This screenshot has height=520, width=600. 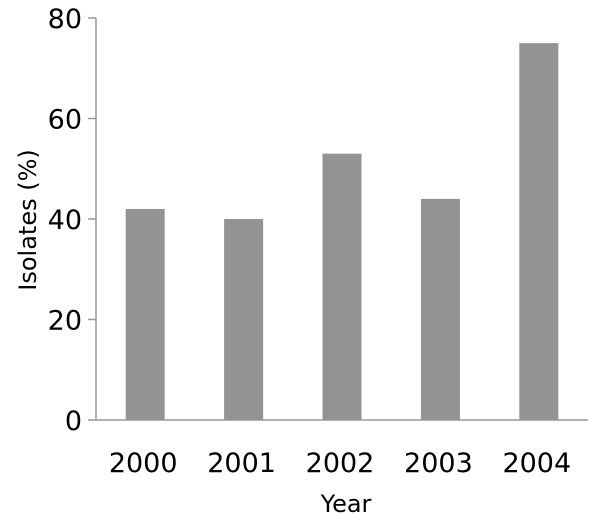 I want to click on y-tick-label: 40, so click(x=65, y=220).